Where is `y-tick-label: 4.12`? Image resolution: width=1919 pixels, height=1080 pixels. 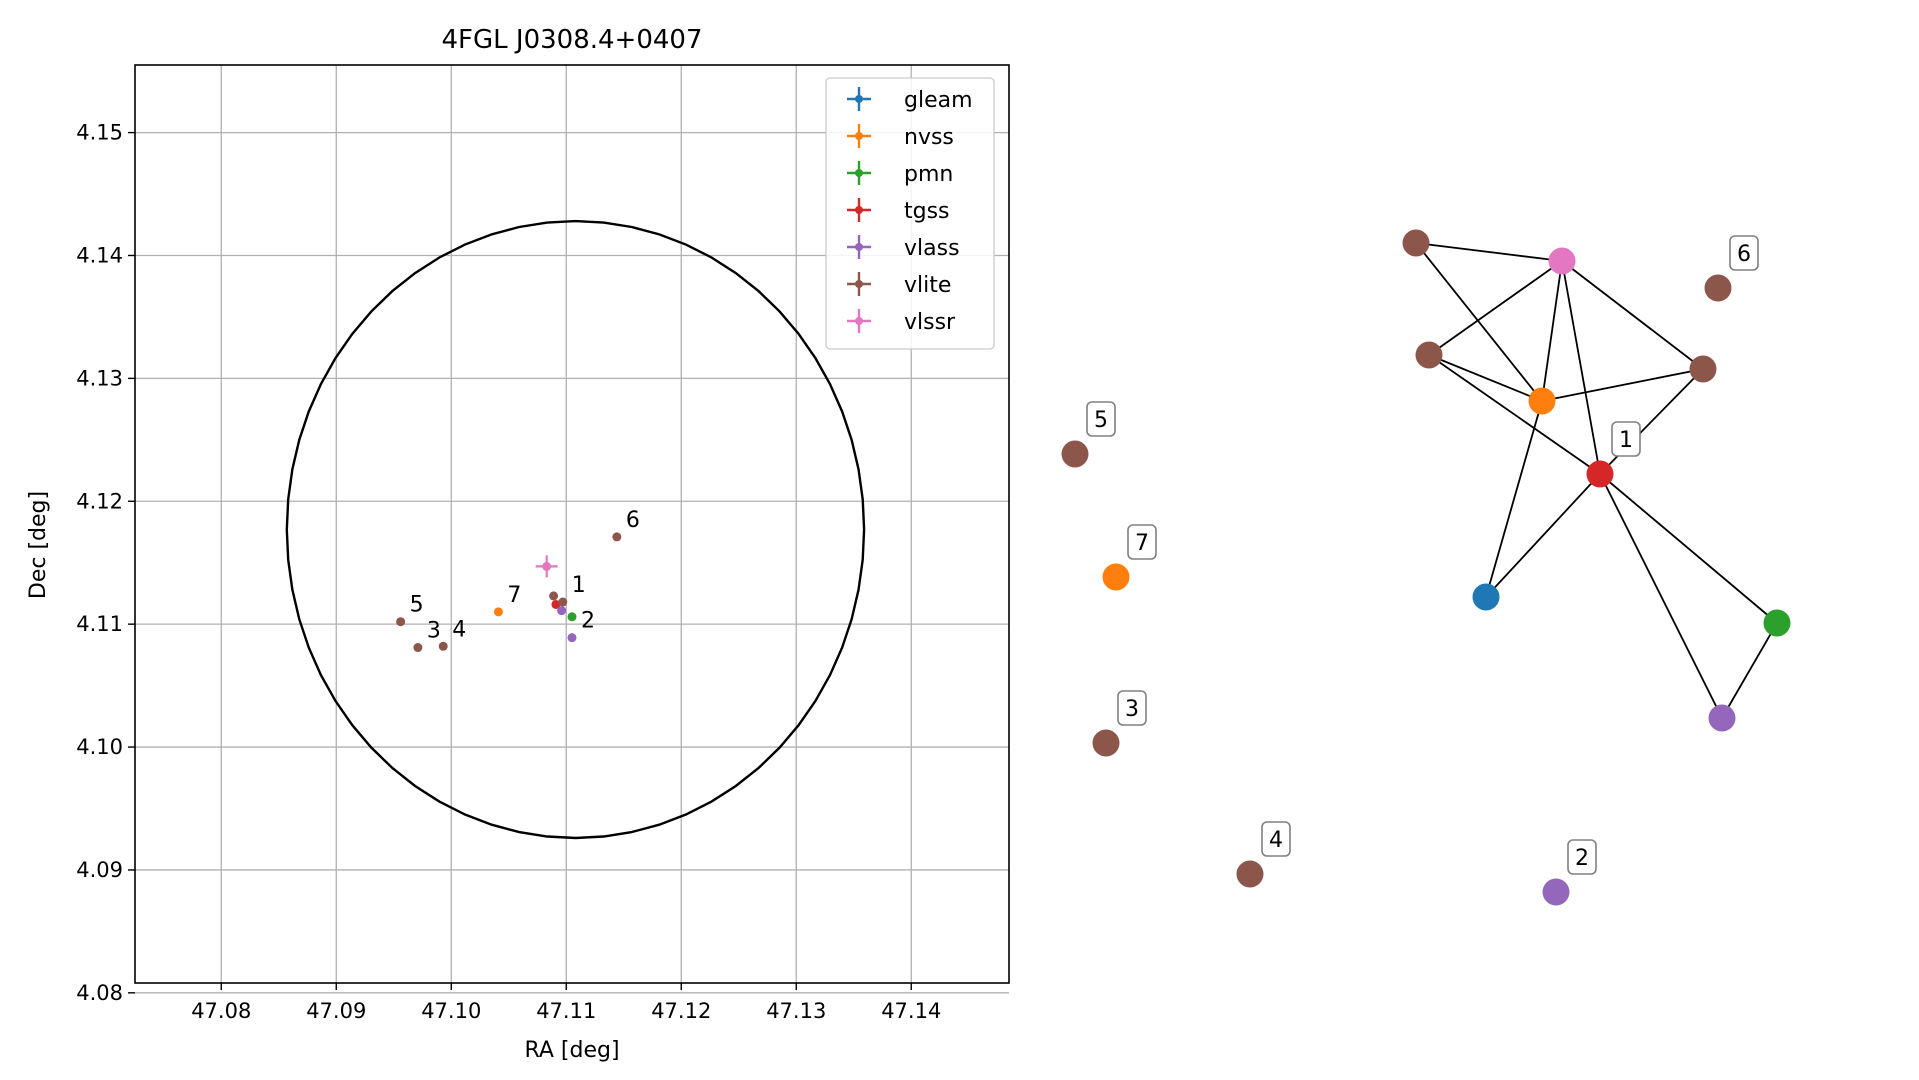 y-tick-label: 4.12 is located at coordinates (99, 501).